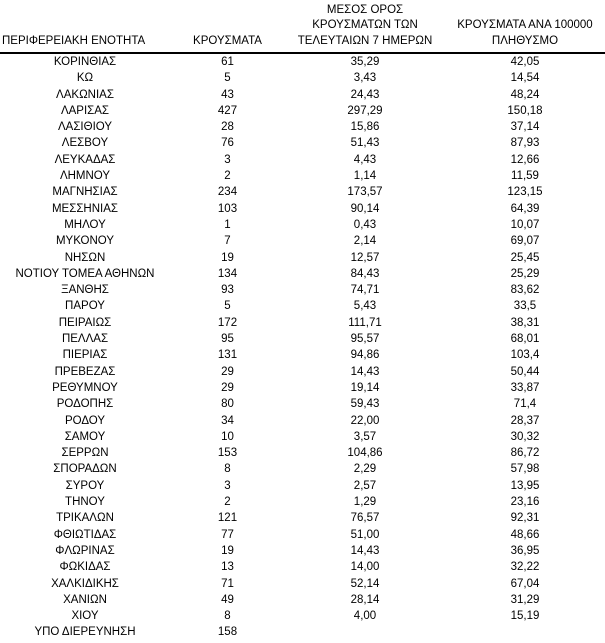 Image resolution: width=605 pixels, height=643 pixels. What do you see at coordinates (525, 143) in the screenshot?
I see `per100k-cell: 87,93` at bounding box center [525, 143].